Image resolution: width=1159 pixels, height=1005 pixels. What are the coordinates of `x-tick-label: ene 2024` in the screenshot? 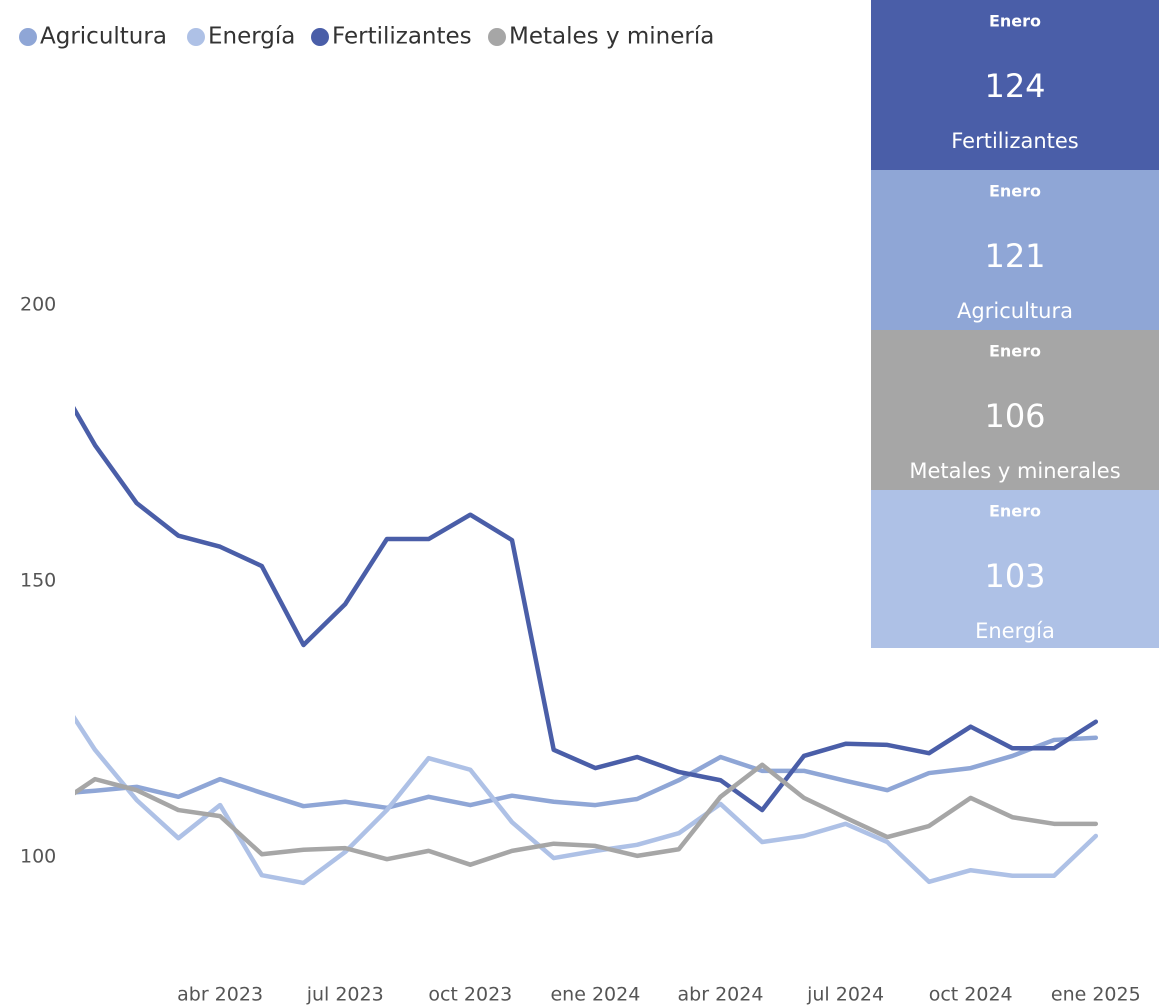 It's located at (595, 994).